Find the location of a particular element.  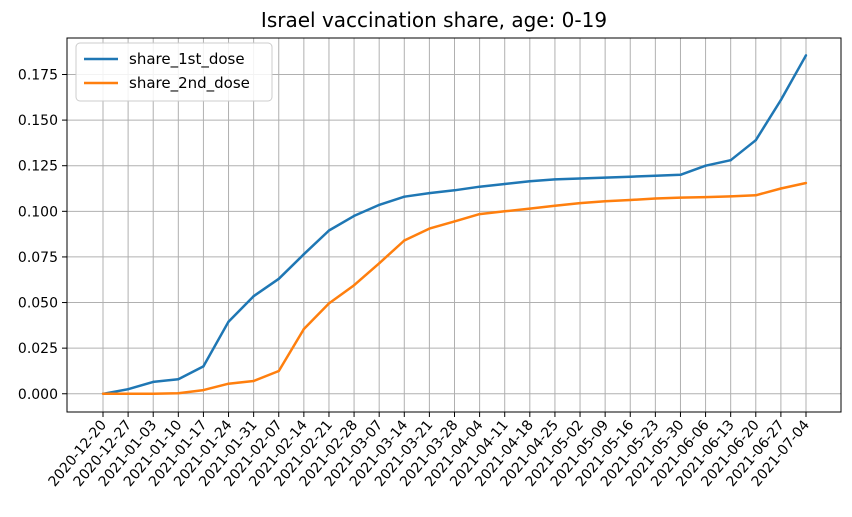

y-tick-label: 0.175 is located at coordinates (38, 75).